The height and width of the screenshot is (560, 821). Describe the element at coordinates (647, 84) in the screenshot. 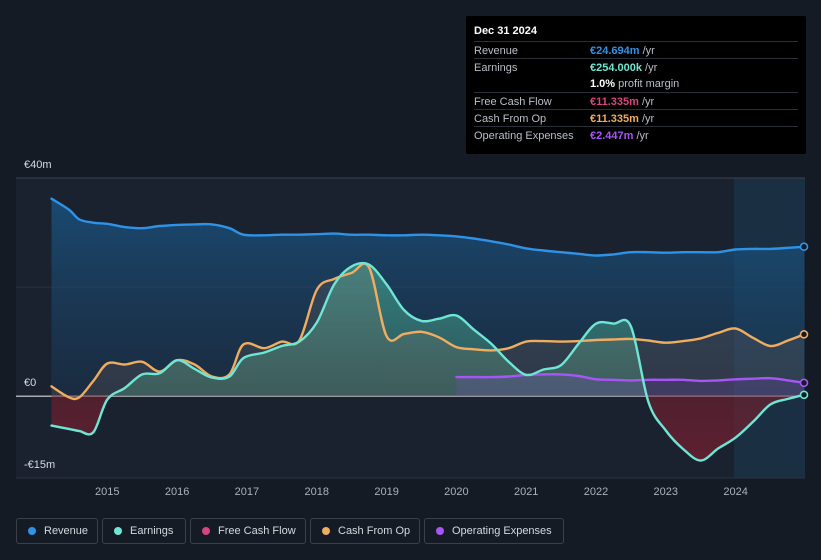

I see `tooltip-value-suffix: profit margin` at that location.